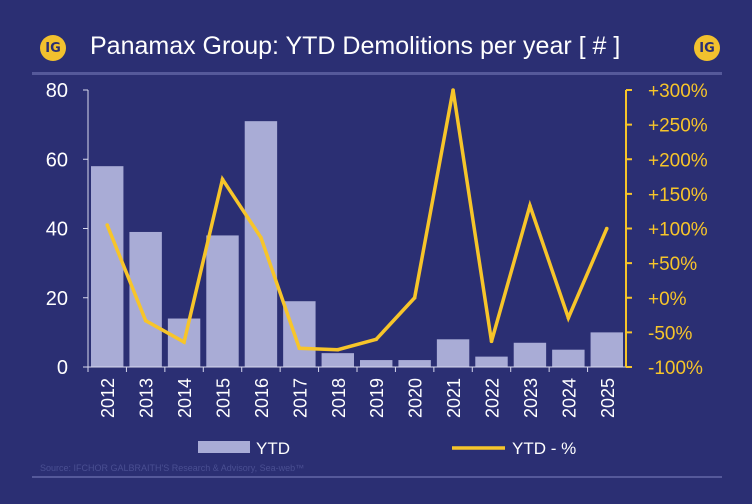 The width and height of the screenshot is (752, 504). Describe the element at coordinates (568, 358) in the screenshot. I see `bar-2024` at that location.